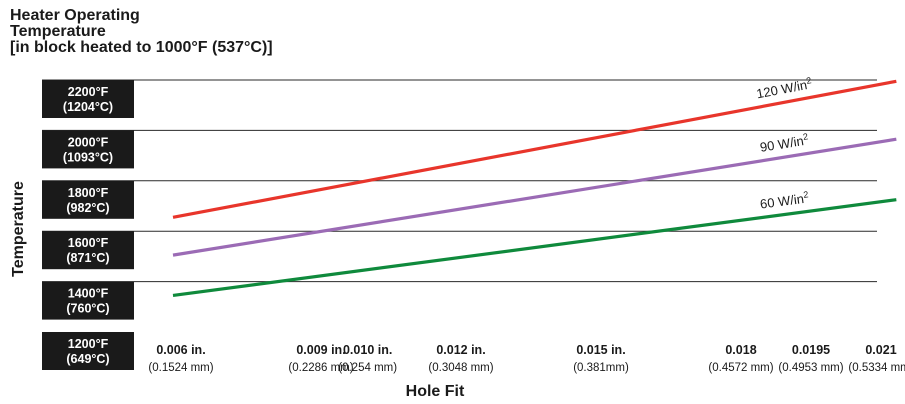 The image size is (905, 404). Describe the element at coordinates (811, 350) in the screenshot. I see `x-tick-label-6: 0.0195` at that location.